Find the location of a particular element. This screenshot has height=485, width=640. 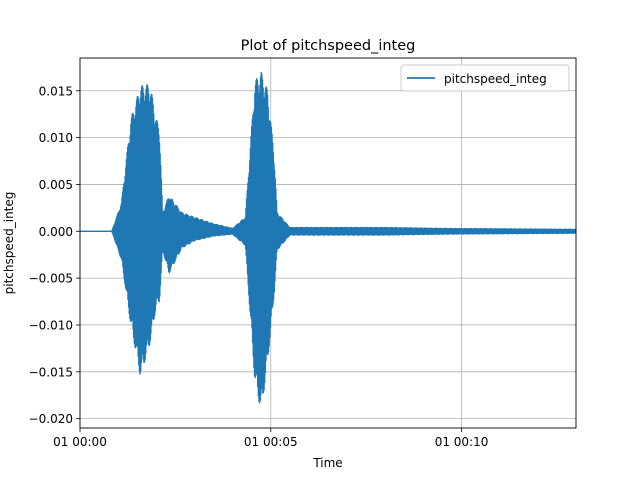

y-tick-label: 0.000 is located at coordinates (56, 232).